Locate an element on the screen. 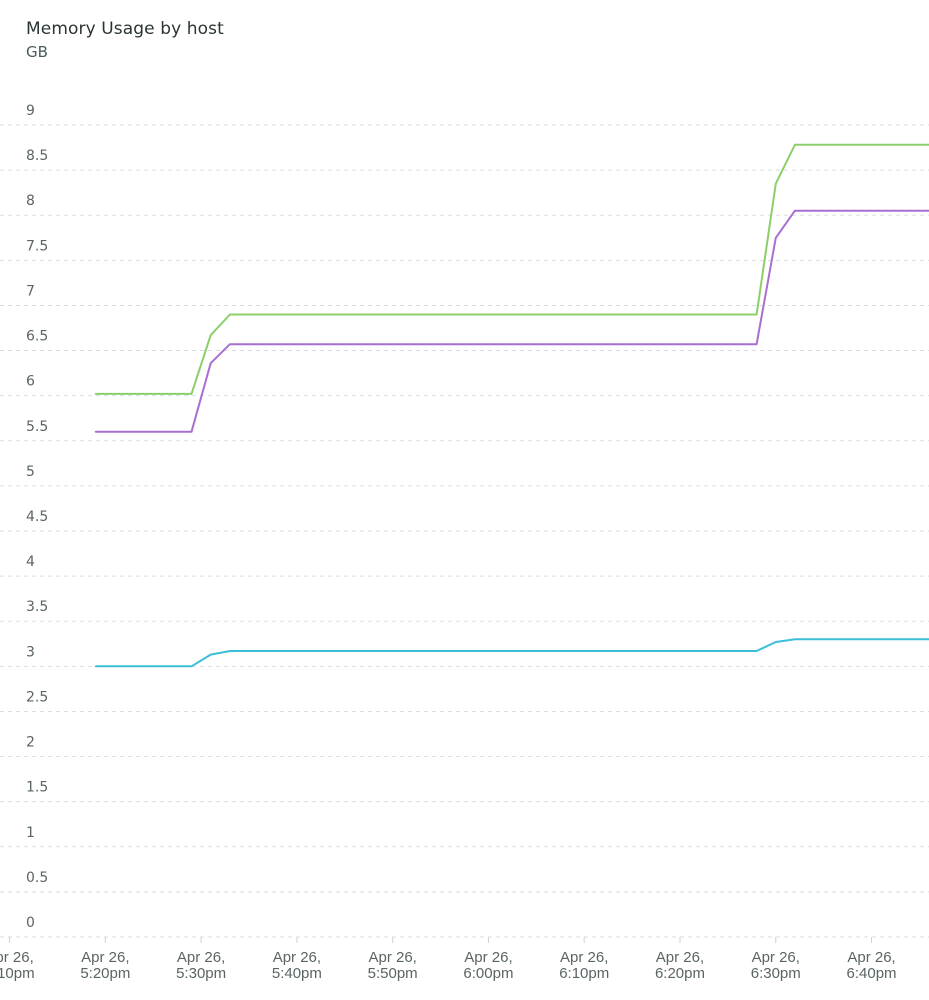  x-tick-label: Apr 26, 5:20pm is located at coordinates (105, 965).